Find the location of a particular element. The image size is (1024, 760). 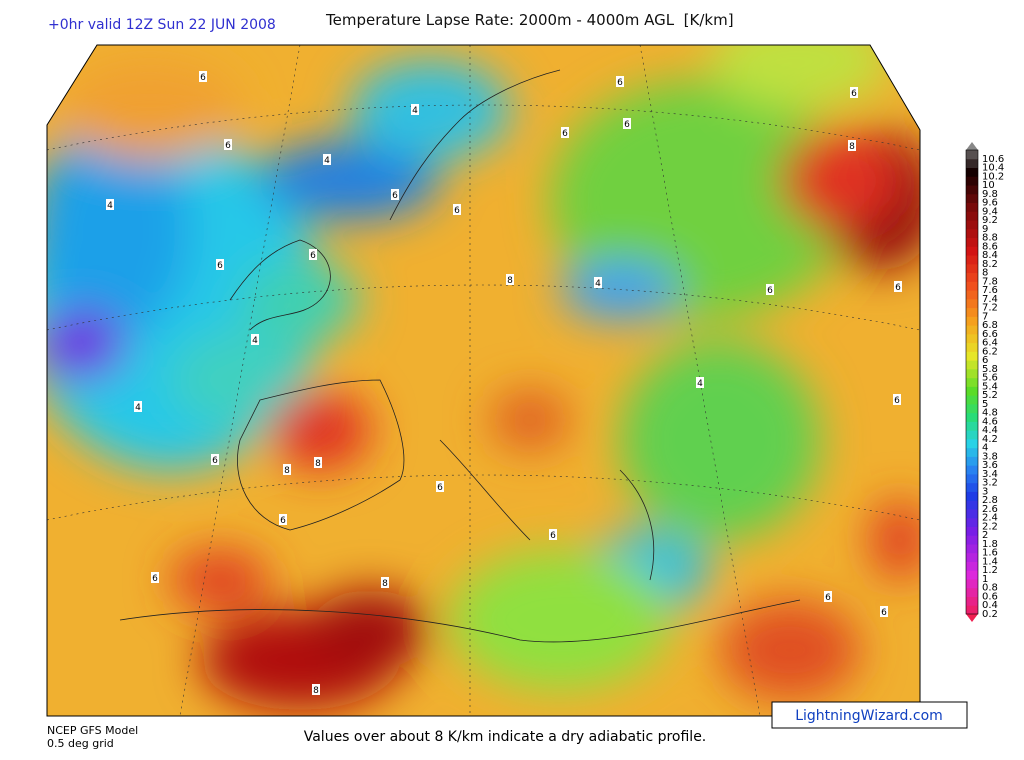

colorbar-label: 1.4 is located at coordinates (990, 561).